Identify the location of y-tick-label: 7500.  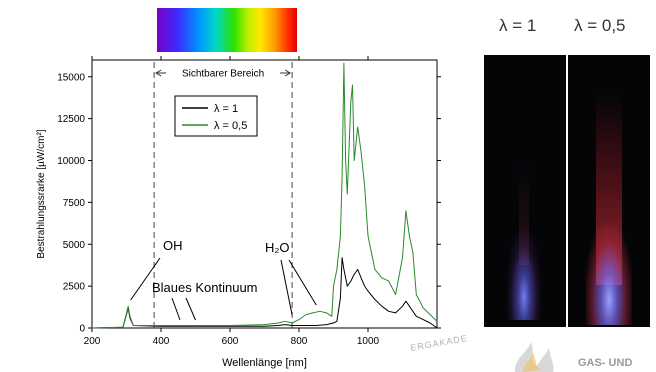
(74, 203).